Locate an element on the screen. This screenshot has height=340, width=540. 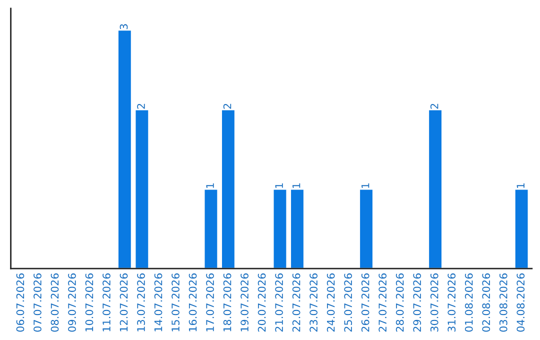
x-tick-label: 03.08.2026 is located at coordinates (503, 302).